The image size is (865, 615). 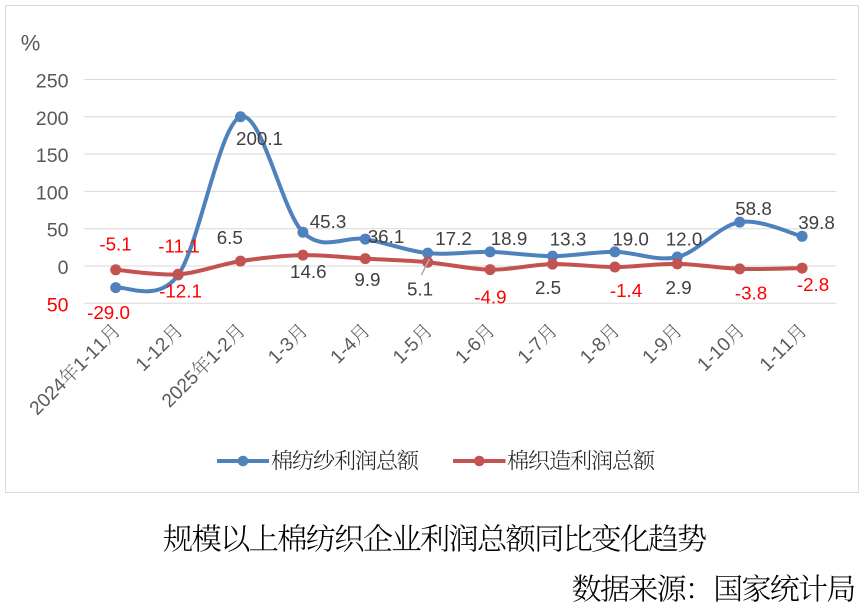 What do you see at coordinates (816, 222) in the screenshot?
I see `svg-text: 39.8` at bounding box center [816, 222].